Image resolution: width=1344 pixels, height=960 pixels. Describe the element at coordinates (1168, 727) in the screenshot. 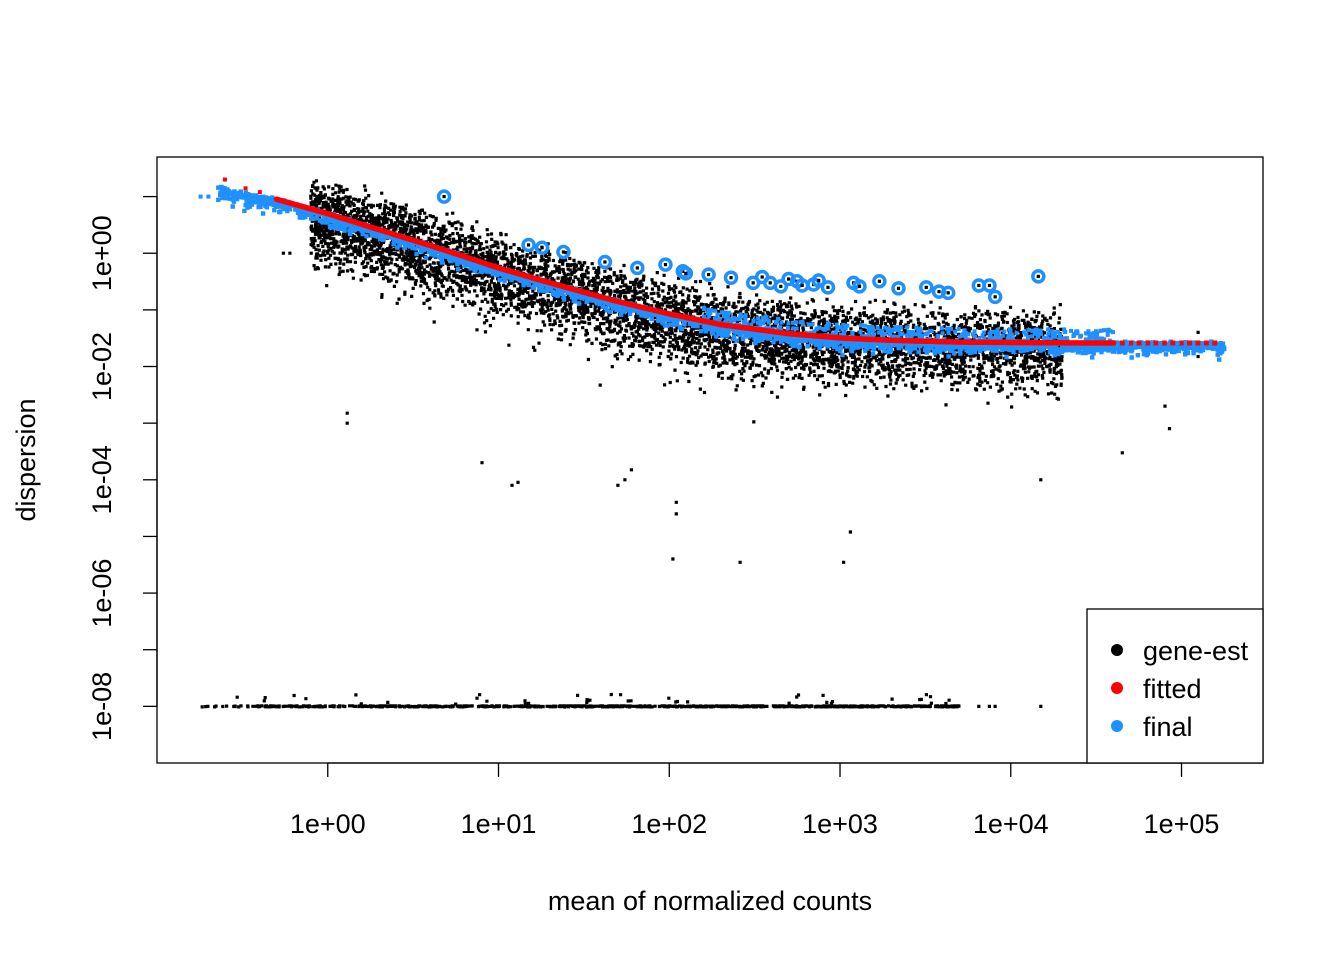

I see `legend-label: final` at that location.